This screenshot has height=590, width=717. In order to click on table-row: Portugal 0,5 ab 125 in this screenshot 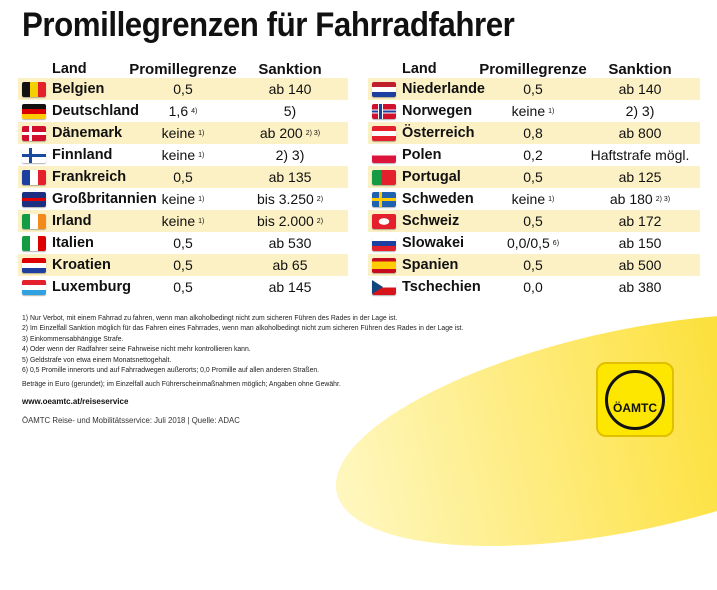, I will do `click(534, 177)`.